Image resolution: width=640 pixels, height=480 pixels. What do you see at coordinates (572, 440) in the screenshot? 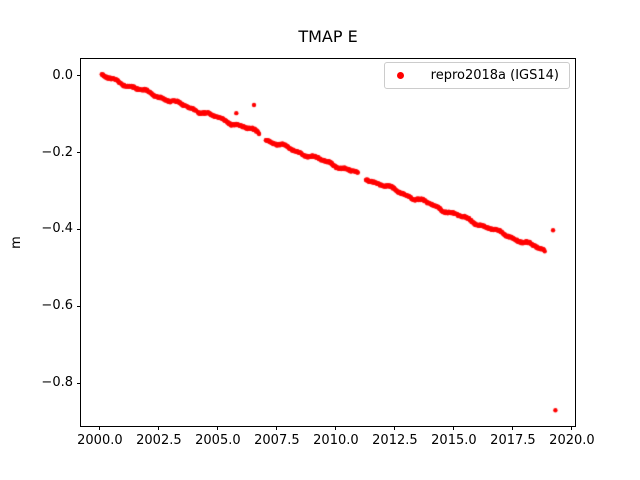
I see `x-tick-label: 2020.0` at bounding box center [572, 440].